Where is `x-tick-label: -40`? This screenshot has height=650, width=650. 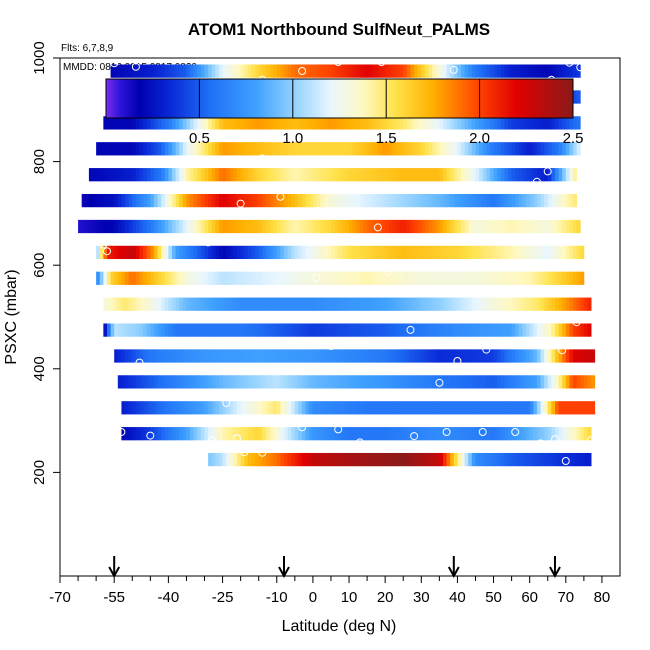 x-tick-label: -40 is located at coordinates (169, 597).